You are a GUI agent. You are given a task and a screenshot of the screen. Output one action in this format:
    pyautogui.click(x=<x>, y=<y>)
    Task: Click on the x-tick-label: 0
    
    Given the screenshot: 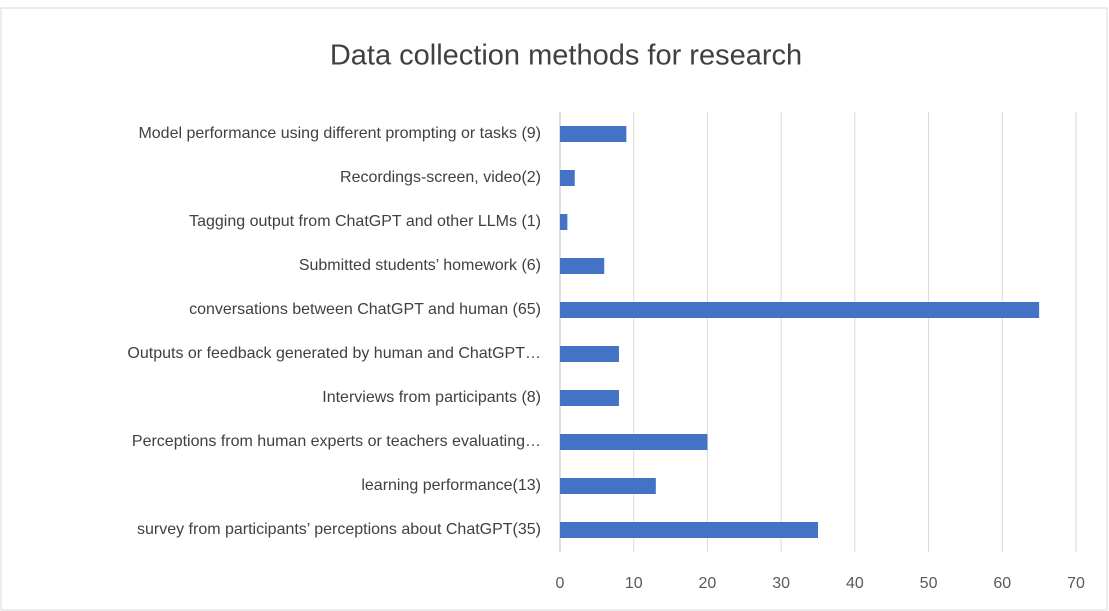 What is the action you would take?
    pyautogui.click(x=560, y=583)
    